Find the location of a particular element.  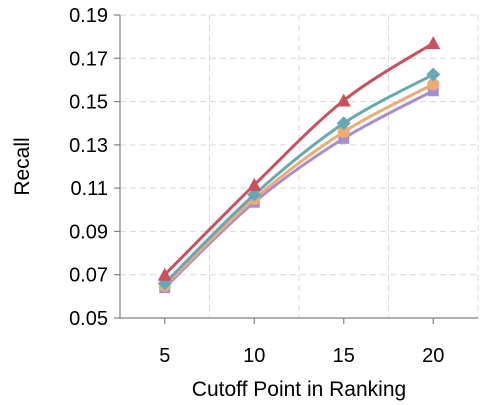

x-tick-labels: 5 10 15 20 is located at coordinates (301, 342).